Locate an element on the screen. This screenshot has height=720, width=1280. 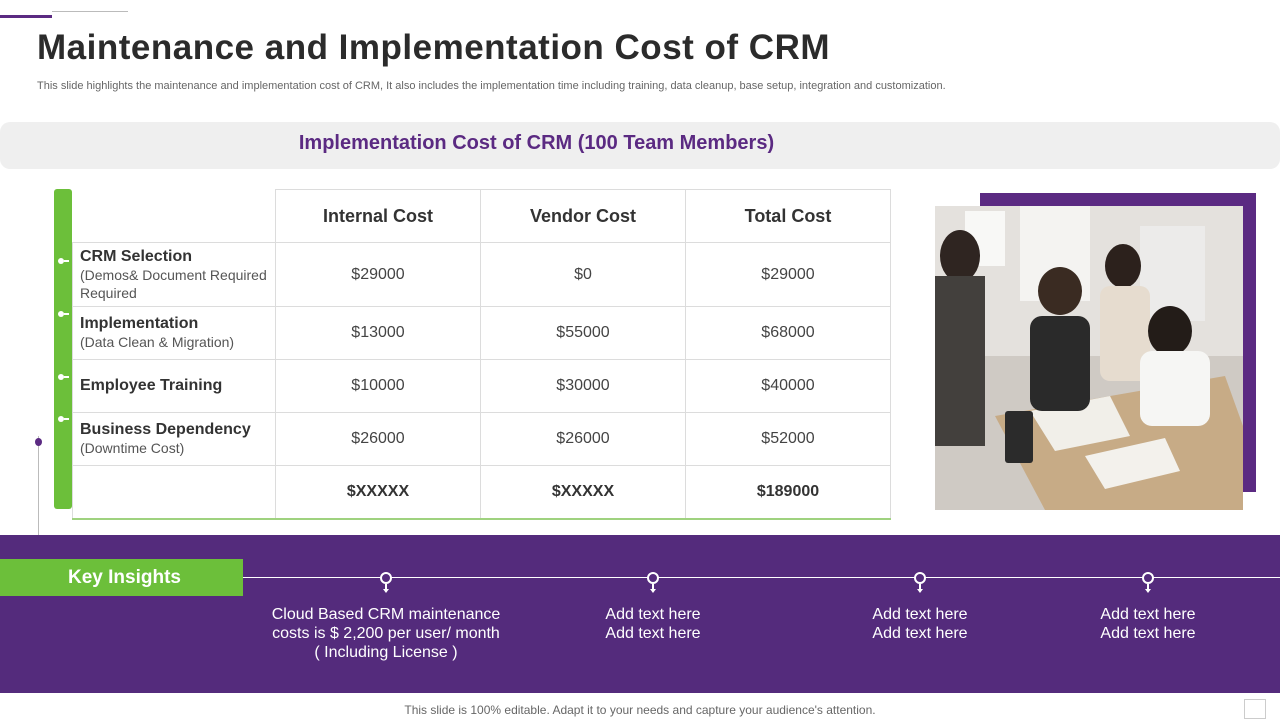
insights-timeline is located at coordinates (761, 577).